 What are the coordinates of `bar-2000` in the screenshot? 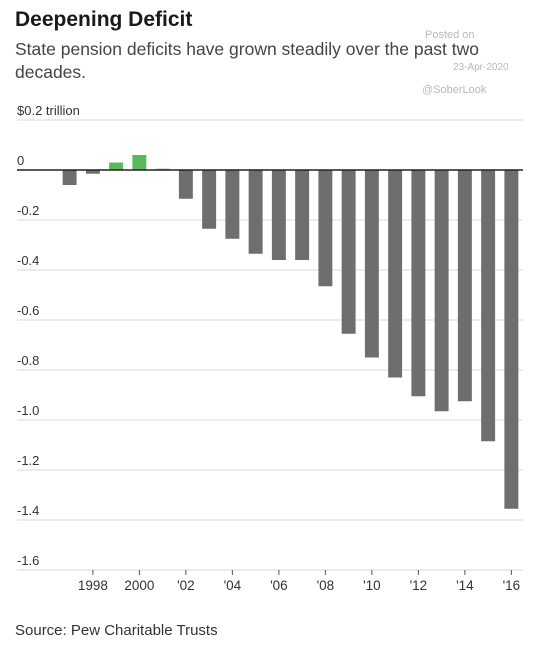 It's located at (139, 162).